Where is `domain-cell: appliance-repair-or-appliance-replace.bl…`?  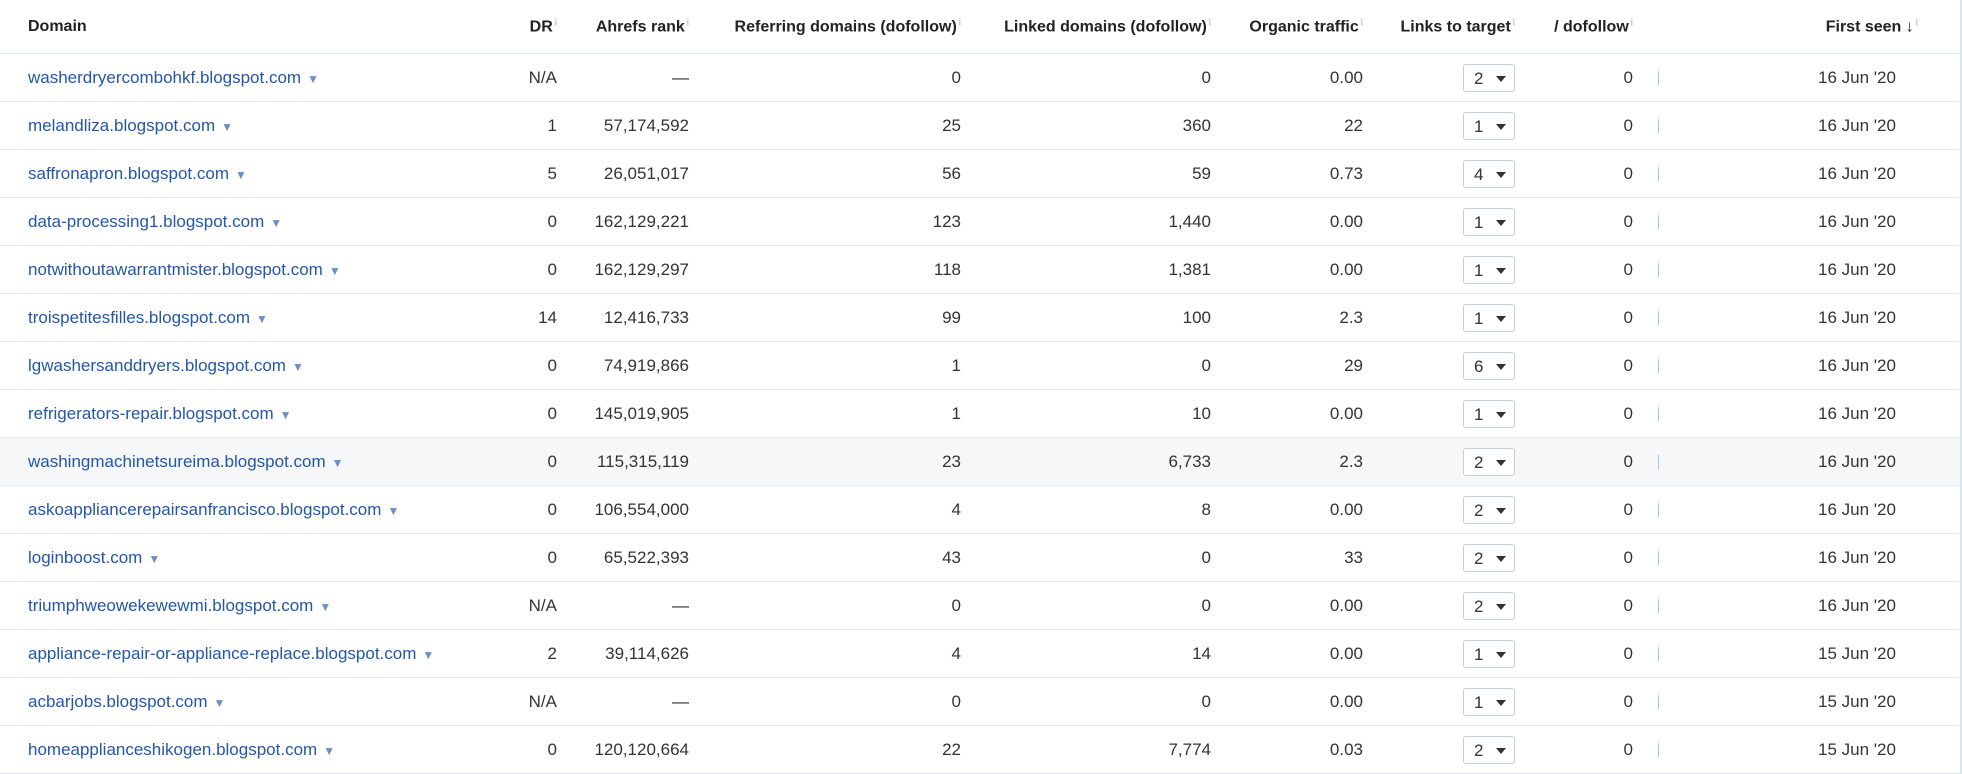
domain-cell: appliance-repair-or-appliance-replace.bl… is located at coordinates (231, 654).